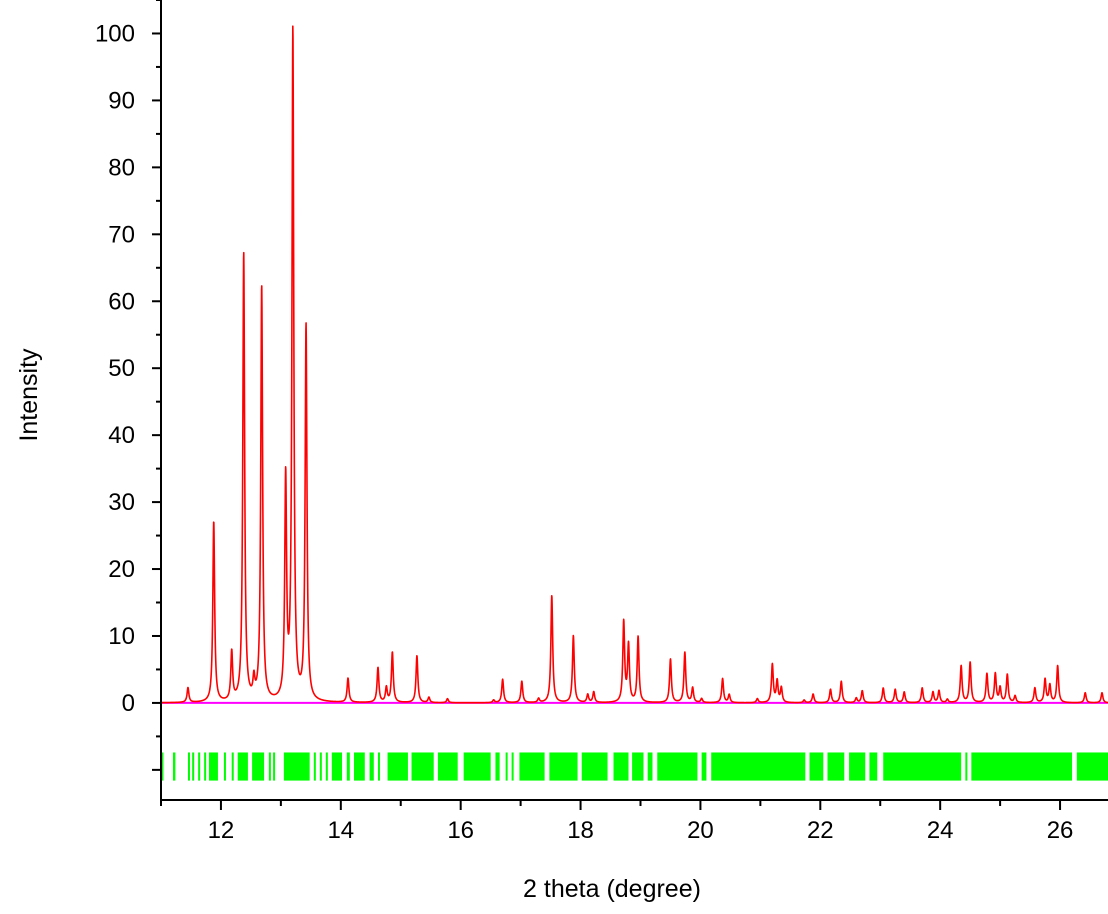 This screenshot has height=914, width=1108. I want to click on y-tick-label: 60, so click(121, 301).